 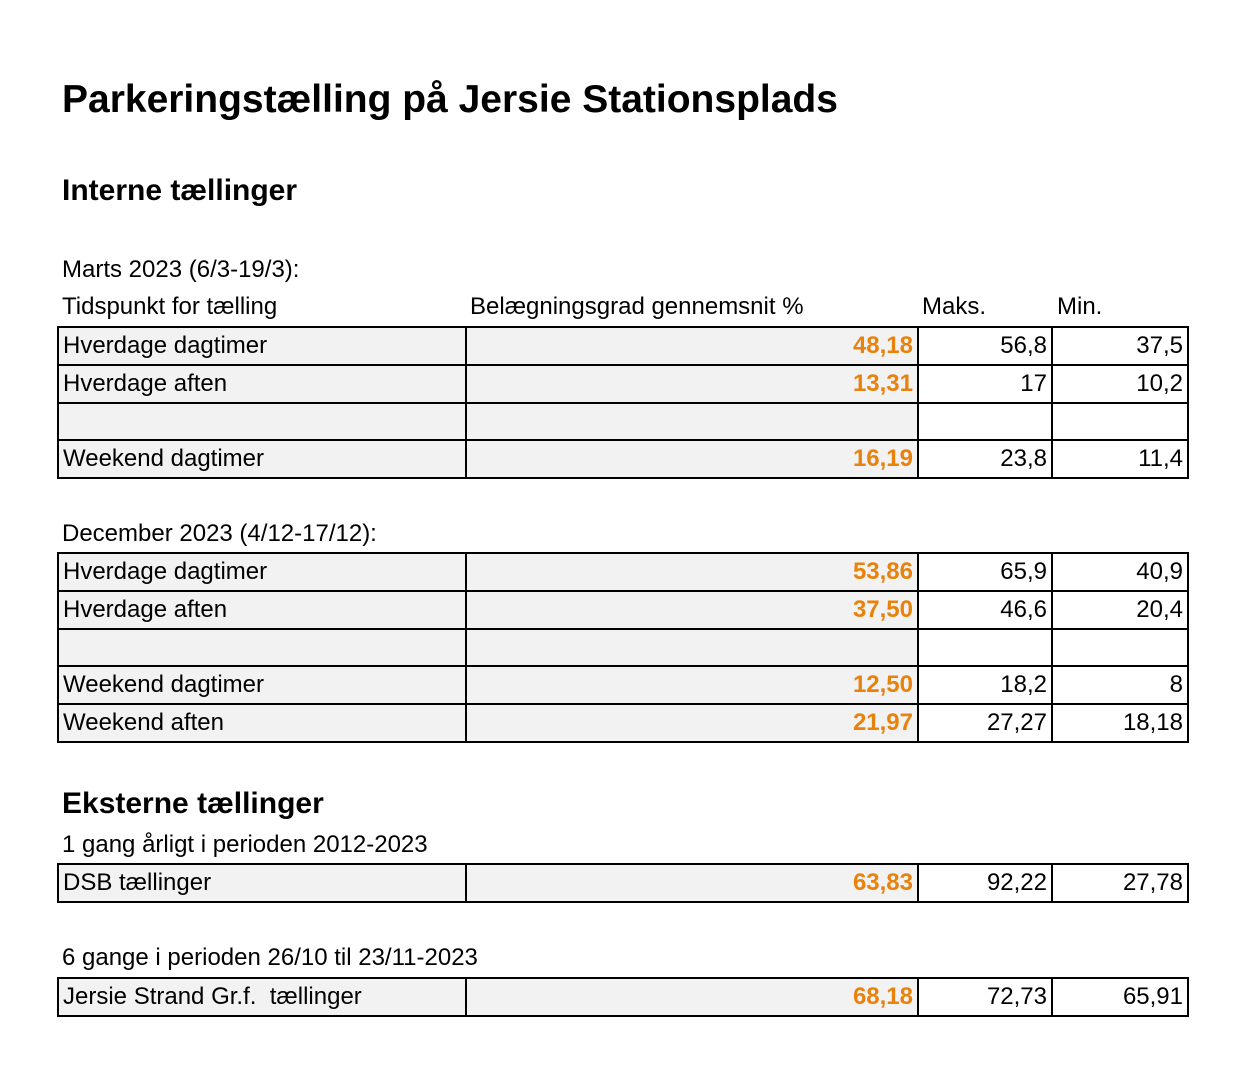 I want to click on average-value: 37,50, so click(x=692, y=609).